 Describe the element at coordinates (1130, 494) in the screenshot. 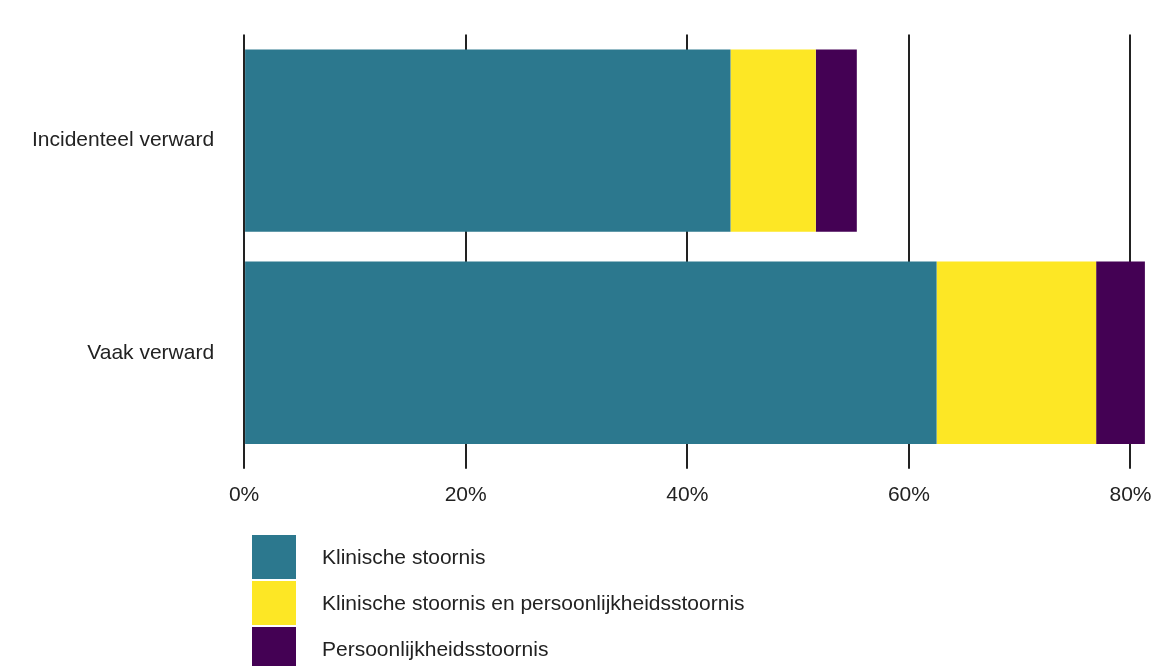

I see `x-tick-label: 80%` at that location.